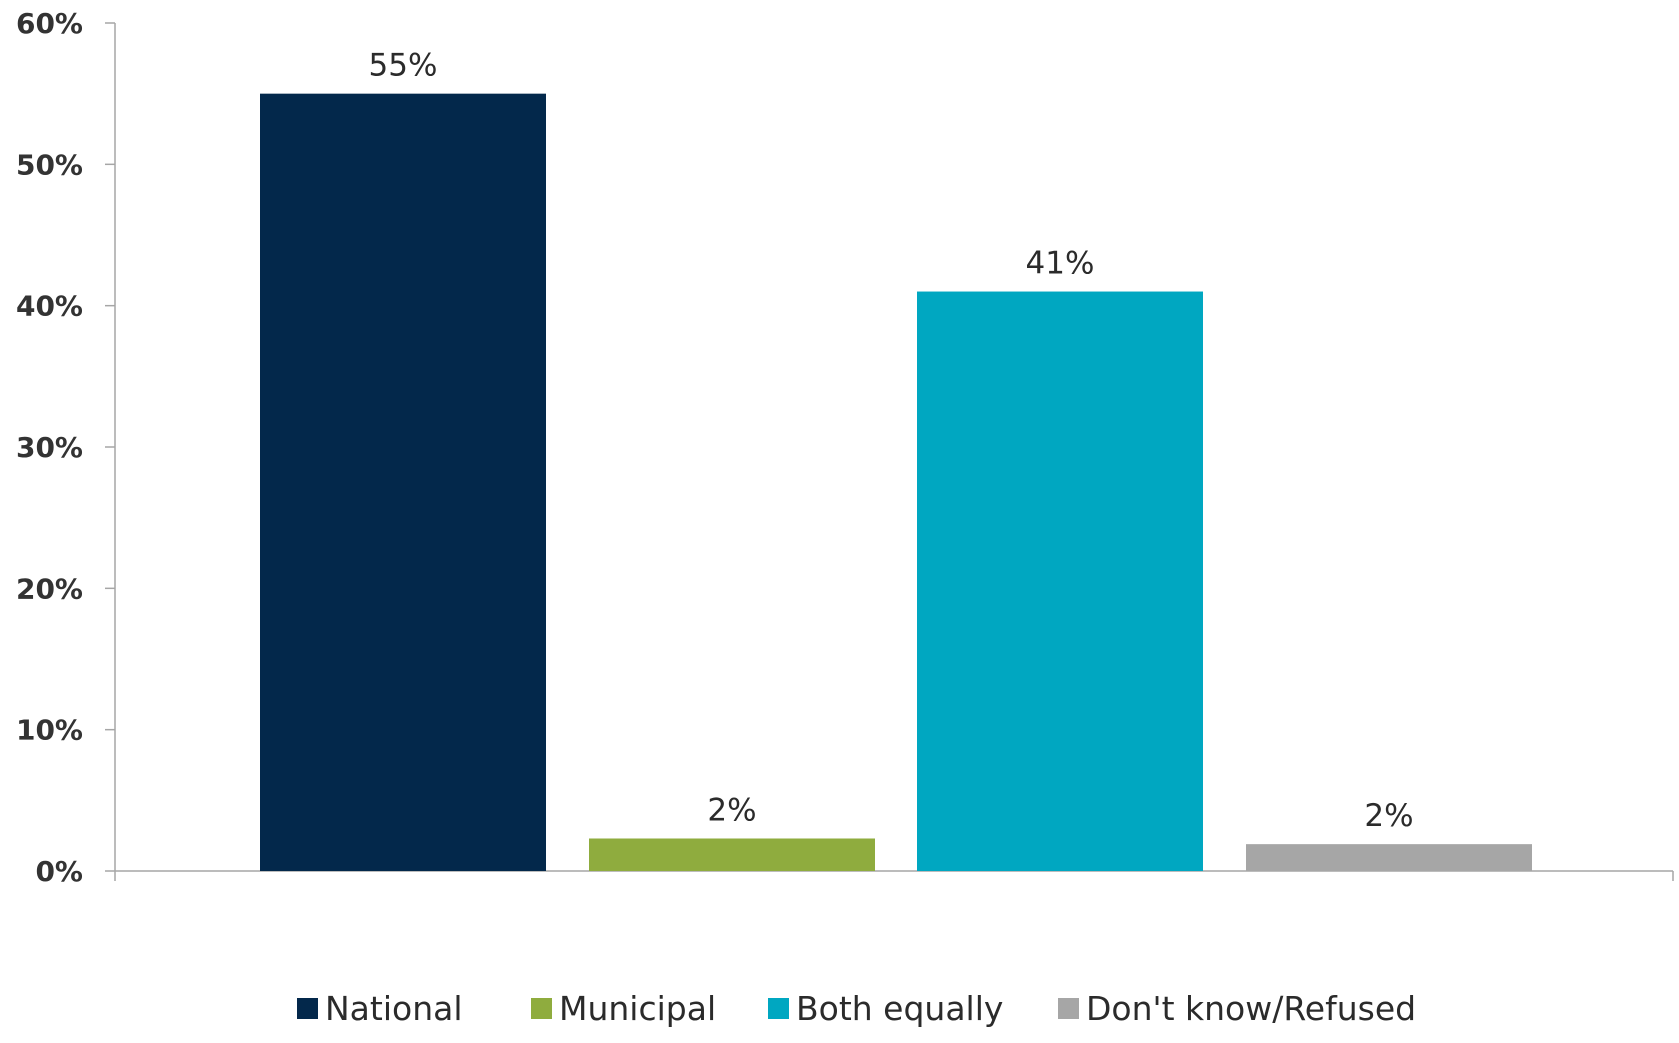 This screenshot has width=1679, height=1043. I want to click on data-label: 55%, so click(403, 66).